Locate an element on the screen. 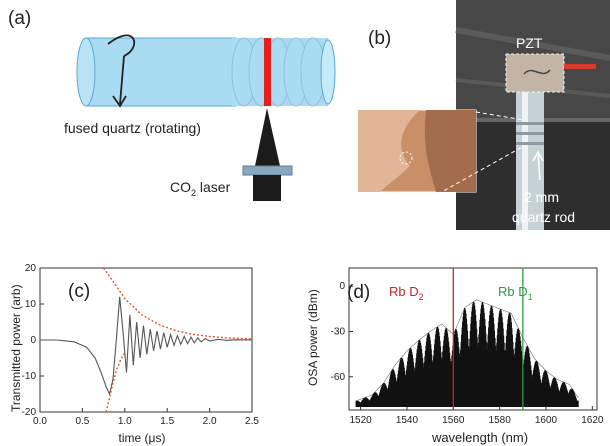 The height and width of the screenshot is (446, 610). inset-leader-bottom is located at coordinates (481, 170).